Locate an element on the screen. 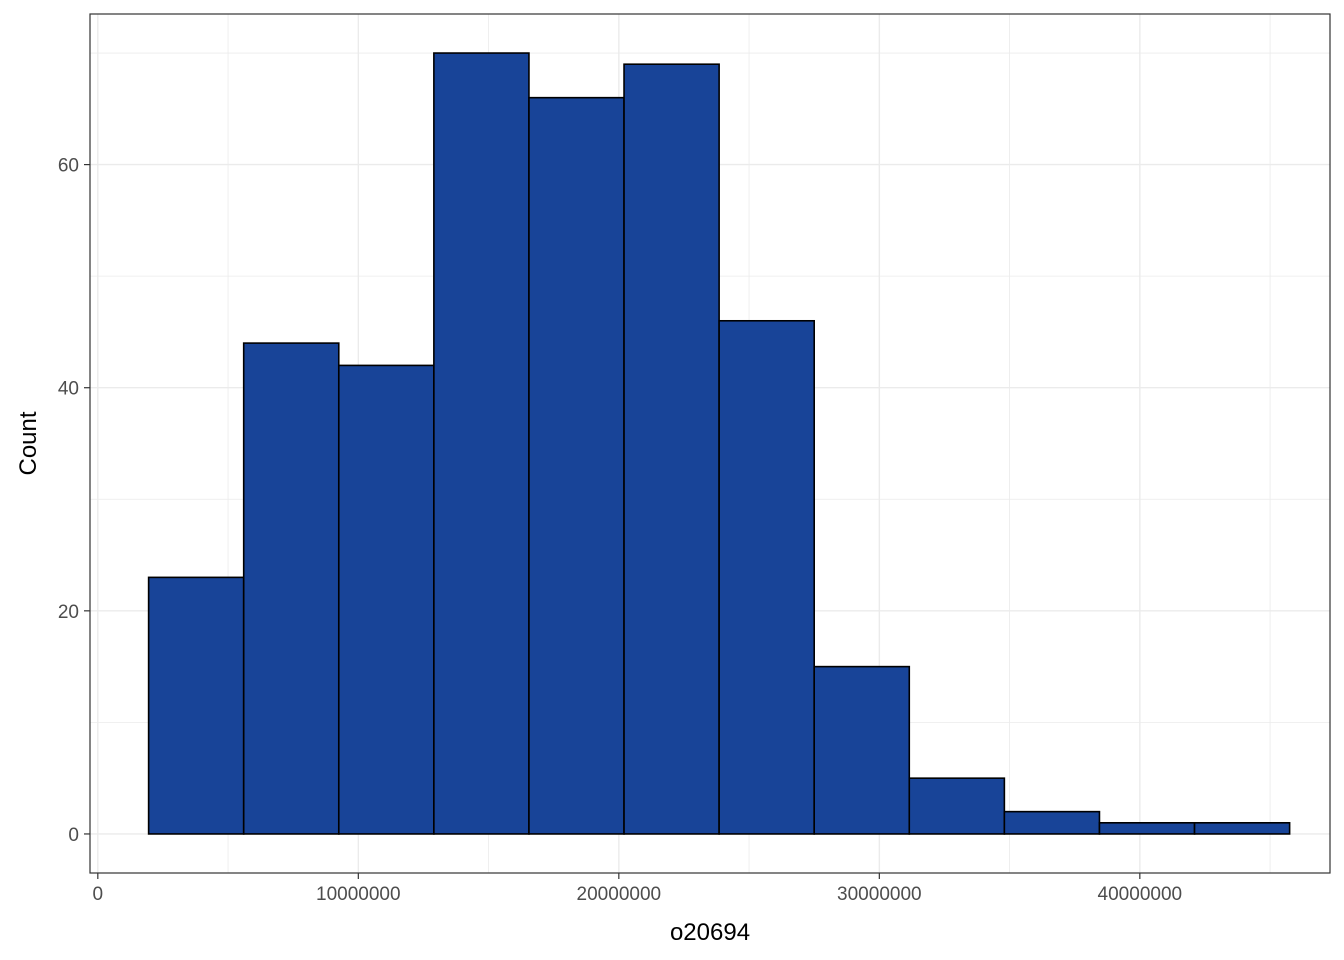 The height and width of the screenshot is (960, 1344). x-axis-ticks: 0 10000000 20000000 30000000 40000000 is located at coordinates (638, 889).